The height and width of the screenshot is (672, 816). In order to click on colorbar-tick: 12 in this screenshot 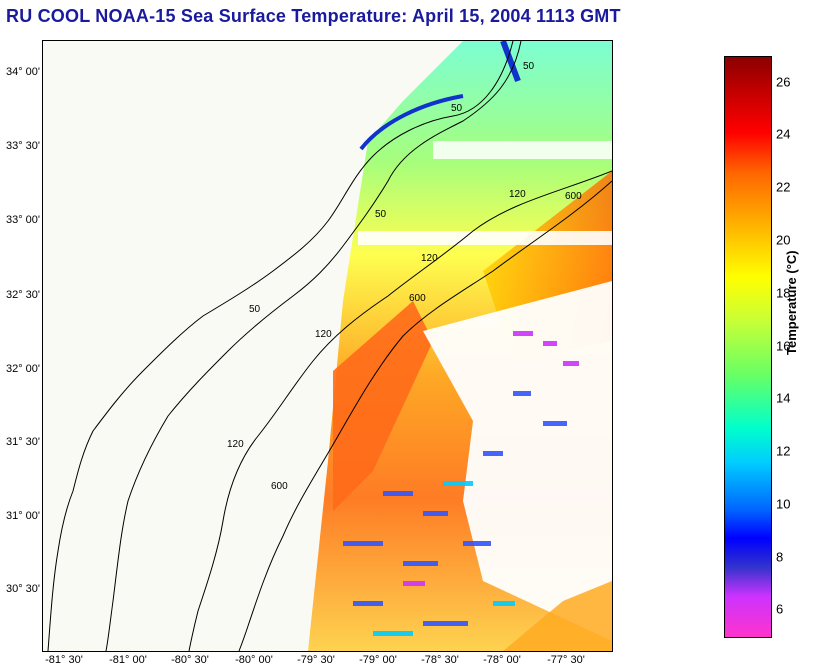, I will do `click(783, 451)`.